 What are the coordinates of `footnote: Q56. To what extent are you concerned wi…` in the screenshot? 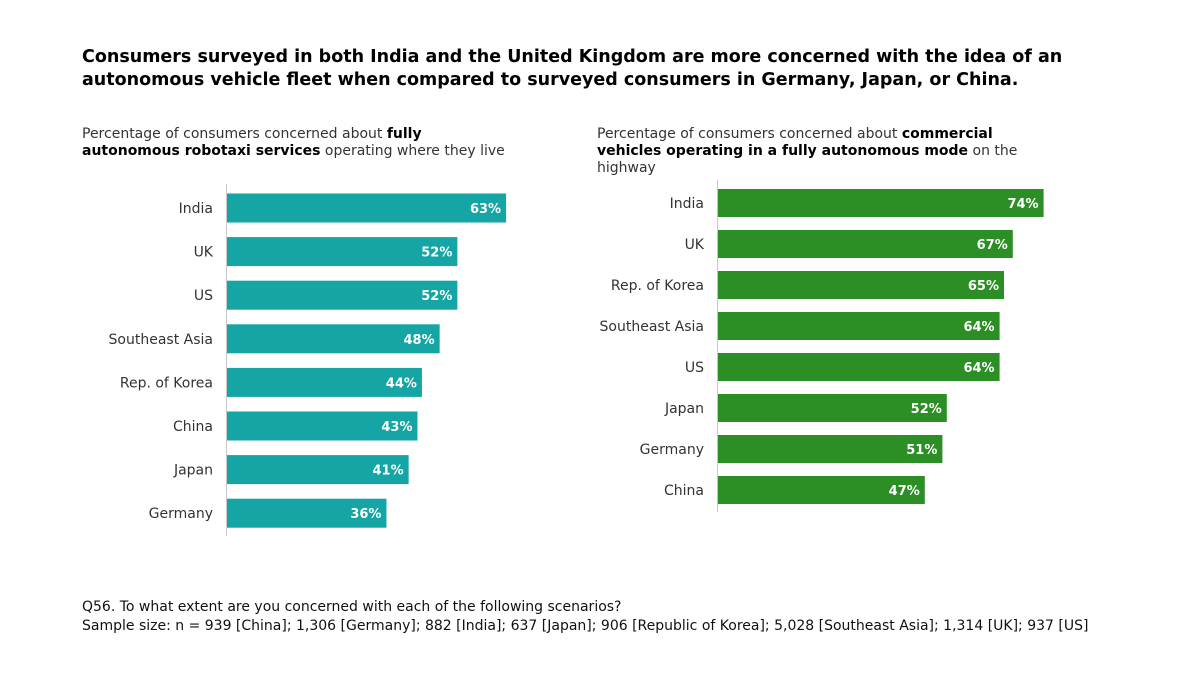 It's located at (632, 617).